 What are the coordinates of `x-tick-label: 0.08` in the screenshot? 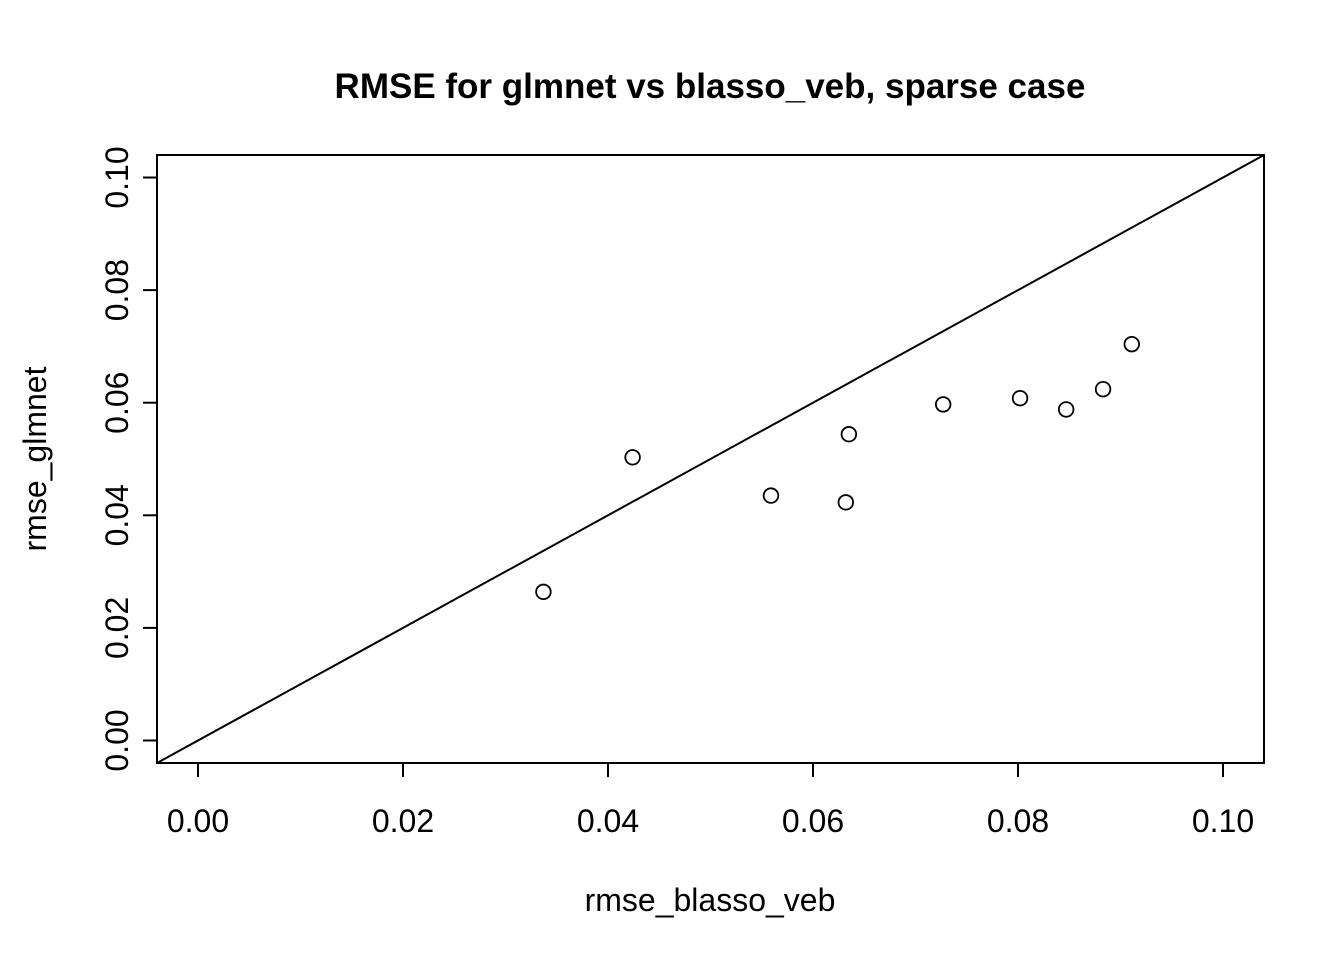 It's located at (1018, 821).